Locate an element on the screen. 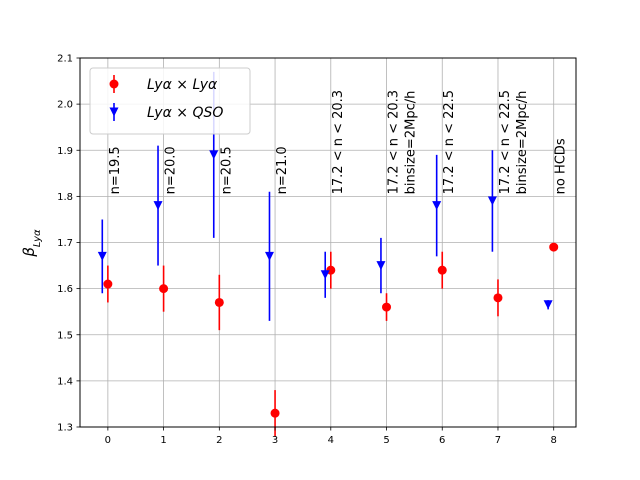  legend-box is located at coordinates (170, 101).